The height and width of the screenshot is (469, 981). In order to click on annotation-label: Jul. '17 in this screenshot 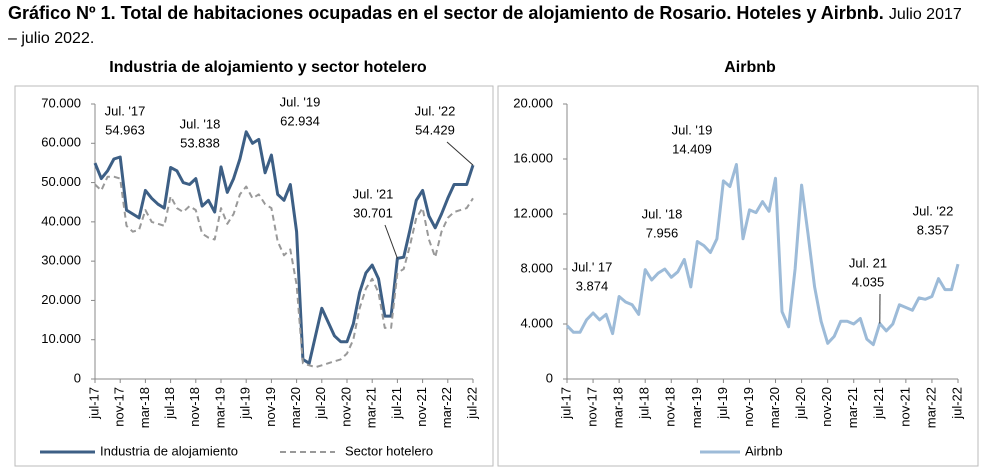, I will do `click(125, 110)`.